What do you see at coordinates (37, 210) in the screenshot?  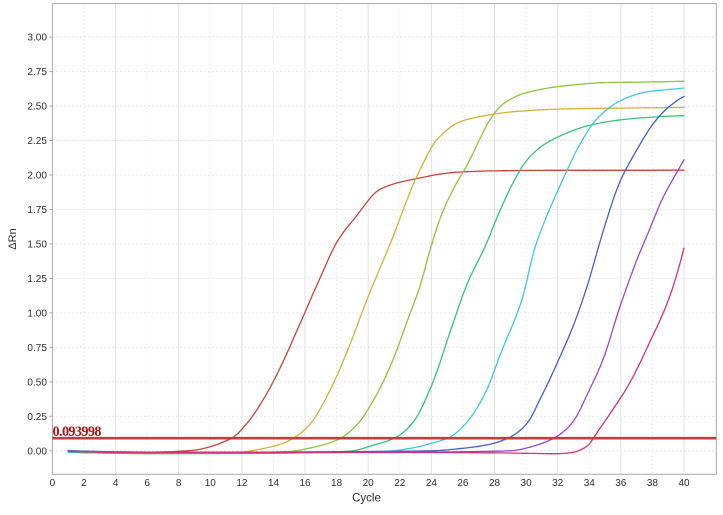 I see `svg-text: 1.75` at bounding box center [37, 210].